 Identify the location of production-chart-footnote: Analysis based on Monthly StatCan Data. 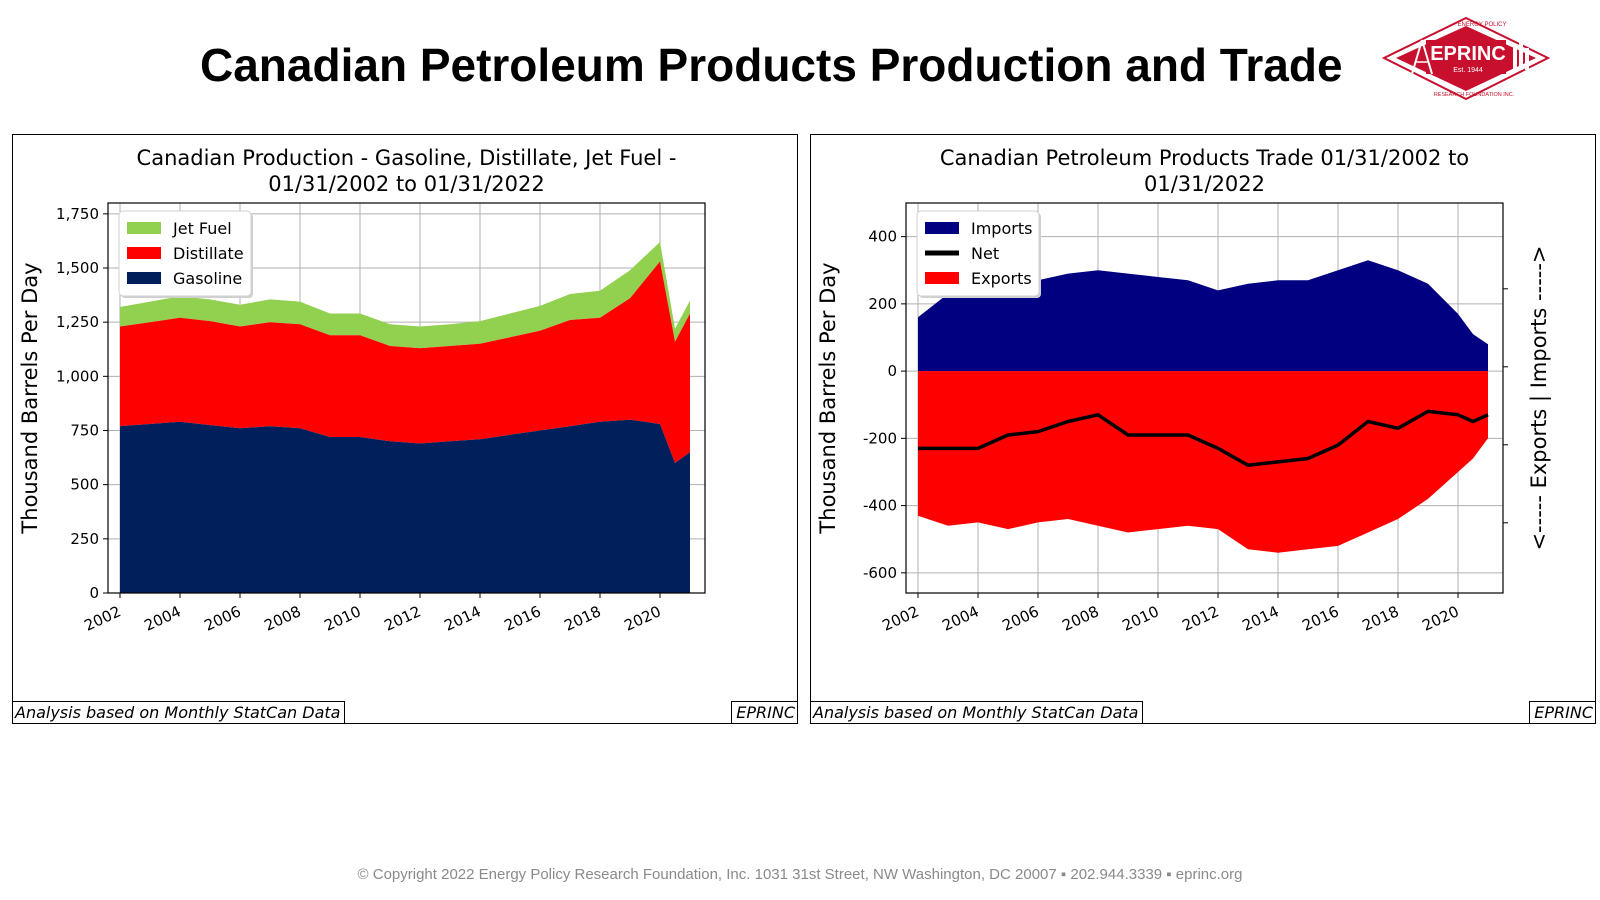
(179, 712).